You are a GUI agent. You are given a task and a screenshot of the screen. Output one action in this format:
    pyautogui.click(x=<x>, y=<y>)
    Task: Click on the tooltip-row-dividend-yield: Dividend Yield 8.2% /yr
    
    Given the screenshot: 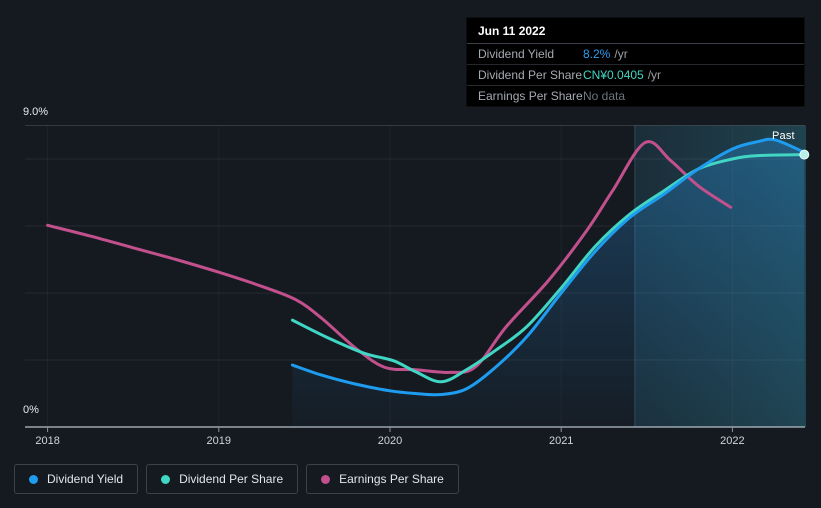 What is the action you would take?
    pyautogui.click(x=635, y=54)
    